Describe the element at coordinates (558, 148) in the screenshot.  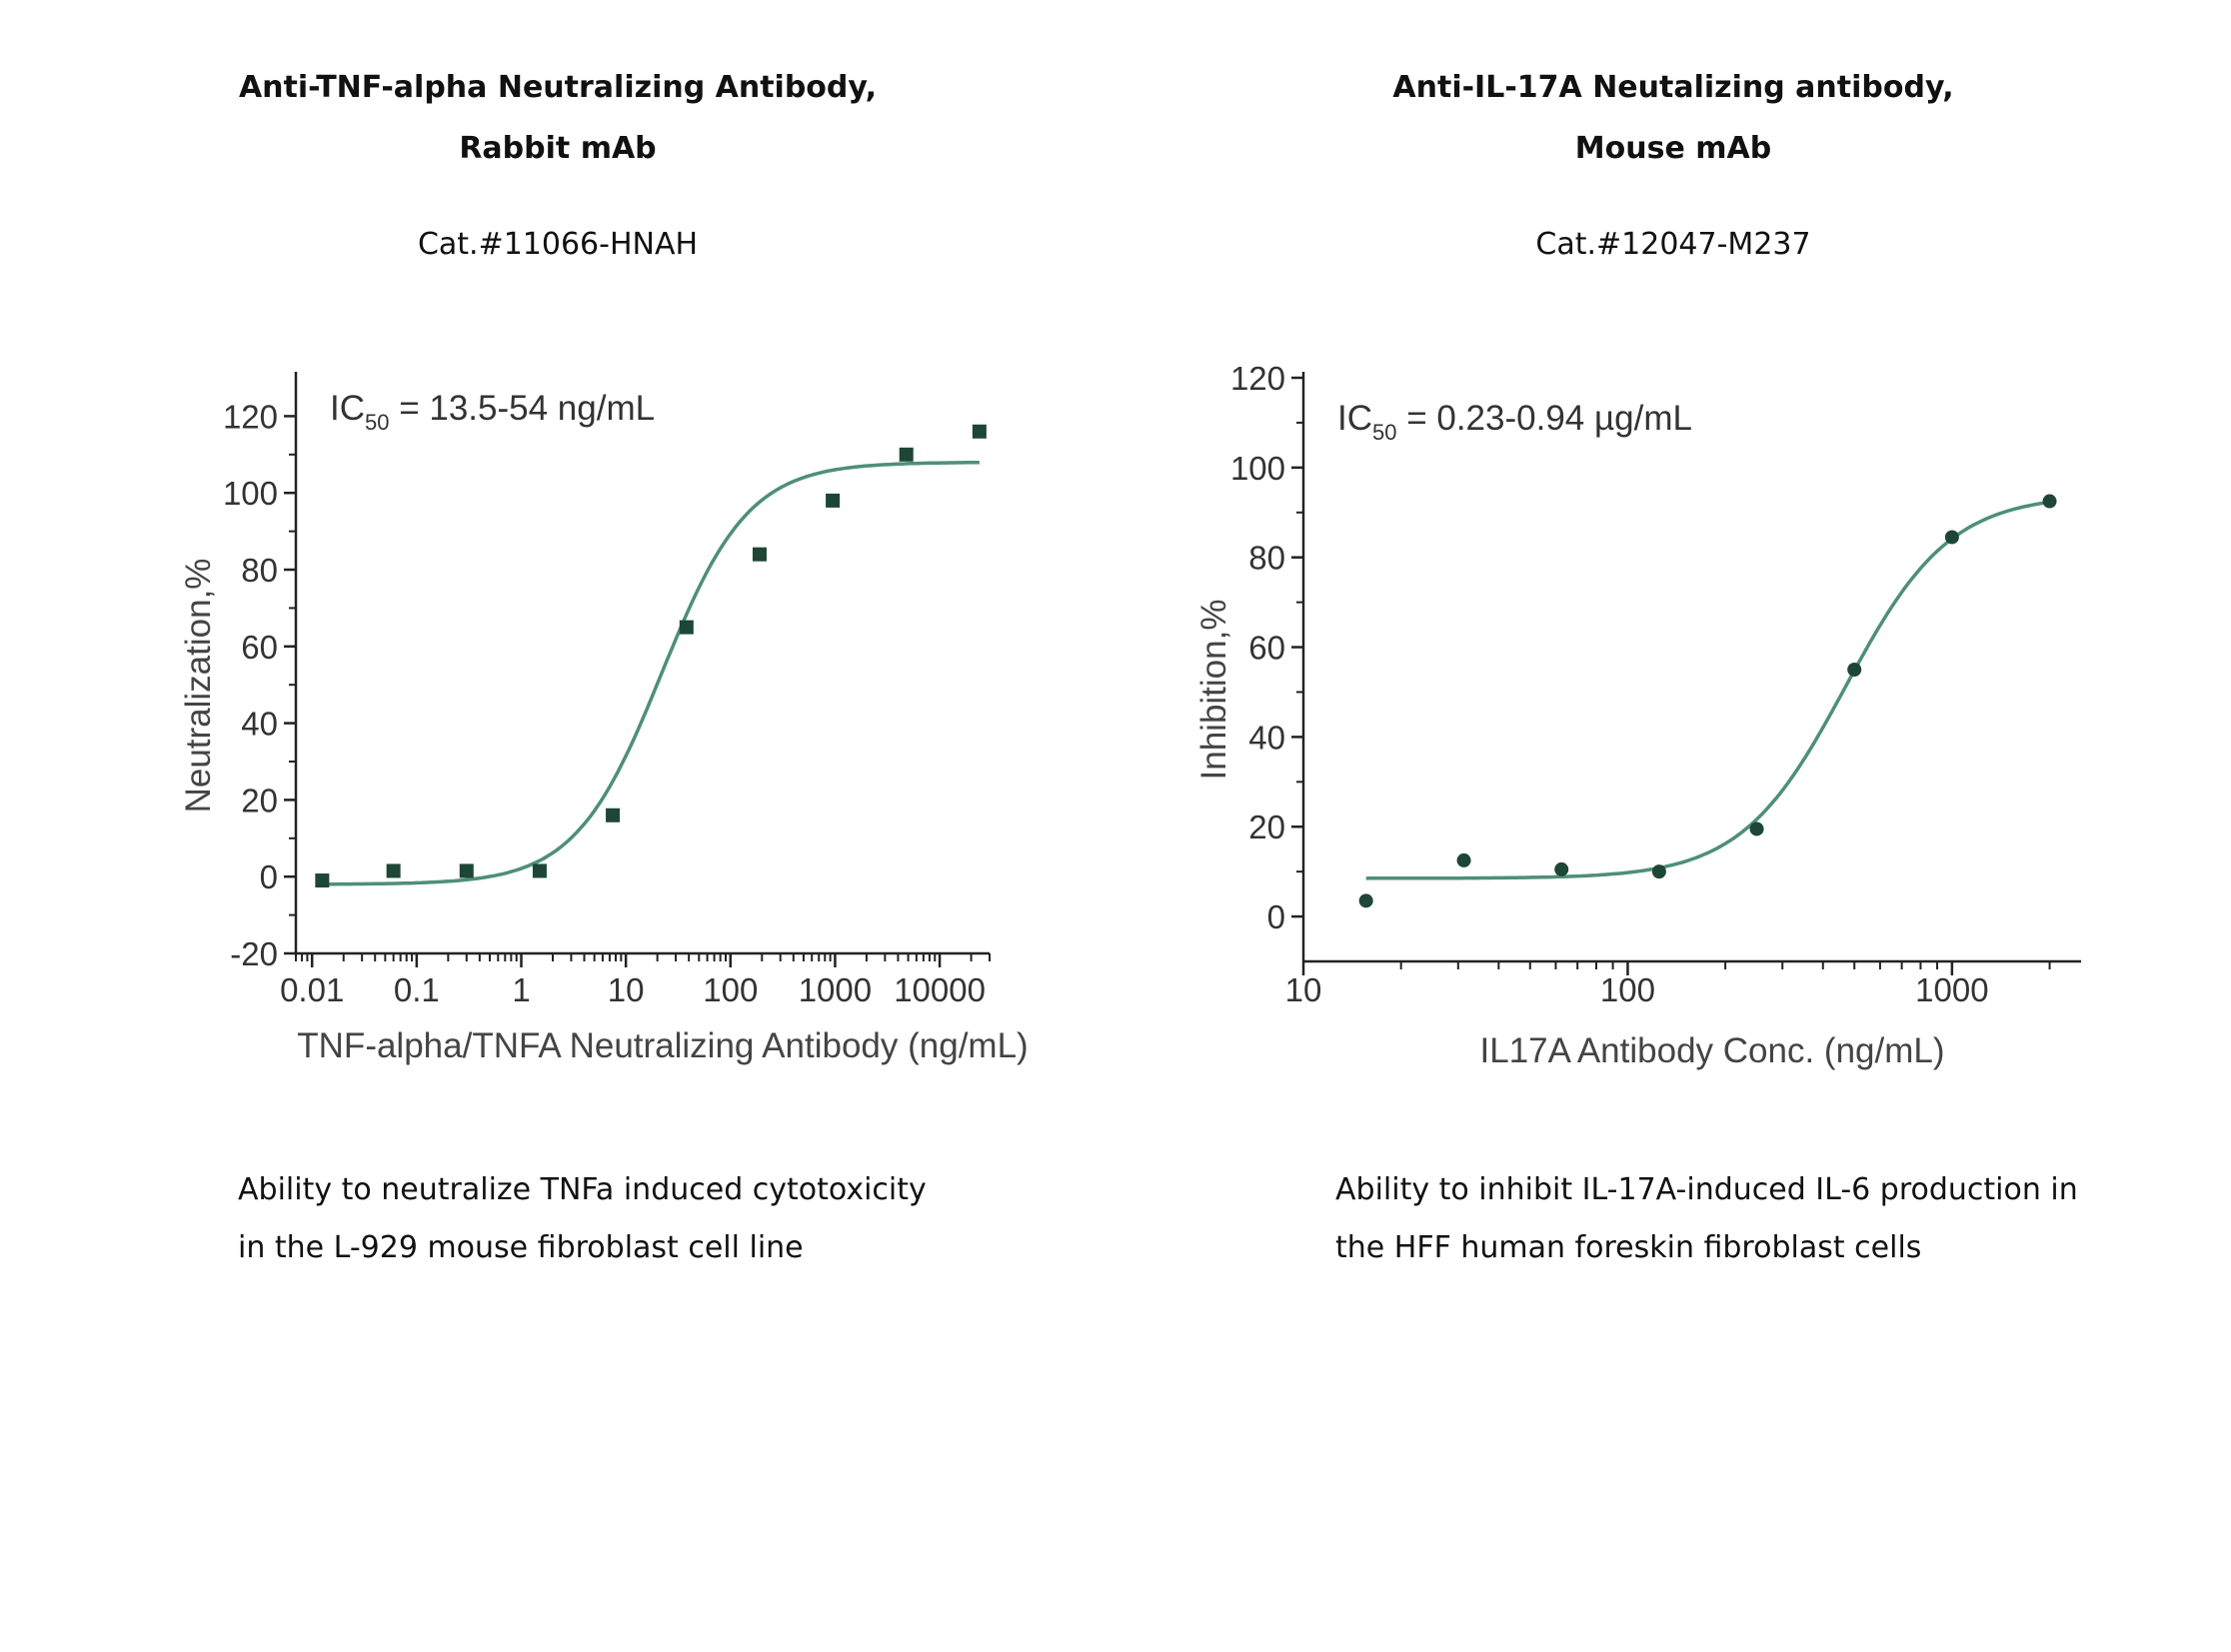
I see `left-title-line2: Rabbit mAb` at that location.